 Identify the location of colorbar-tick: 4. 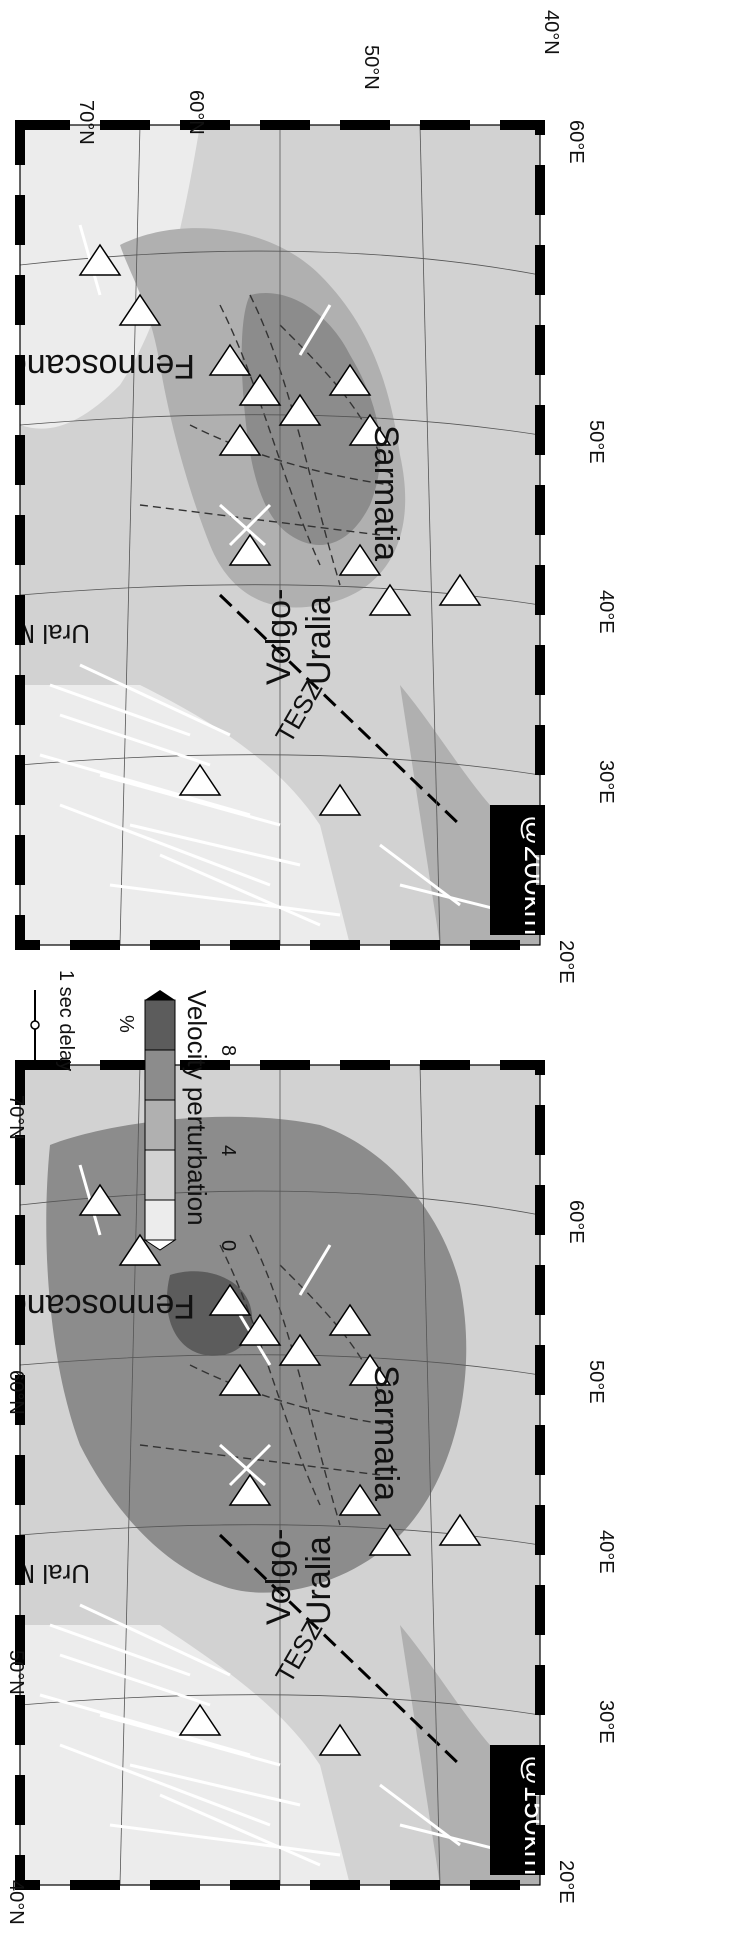
(228, 1150).